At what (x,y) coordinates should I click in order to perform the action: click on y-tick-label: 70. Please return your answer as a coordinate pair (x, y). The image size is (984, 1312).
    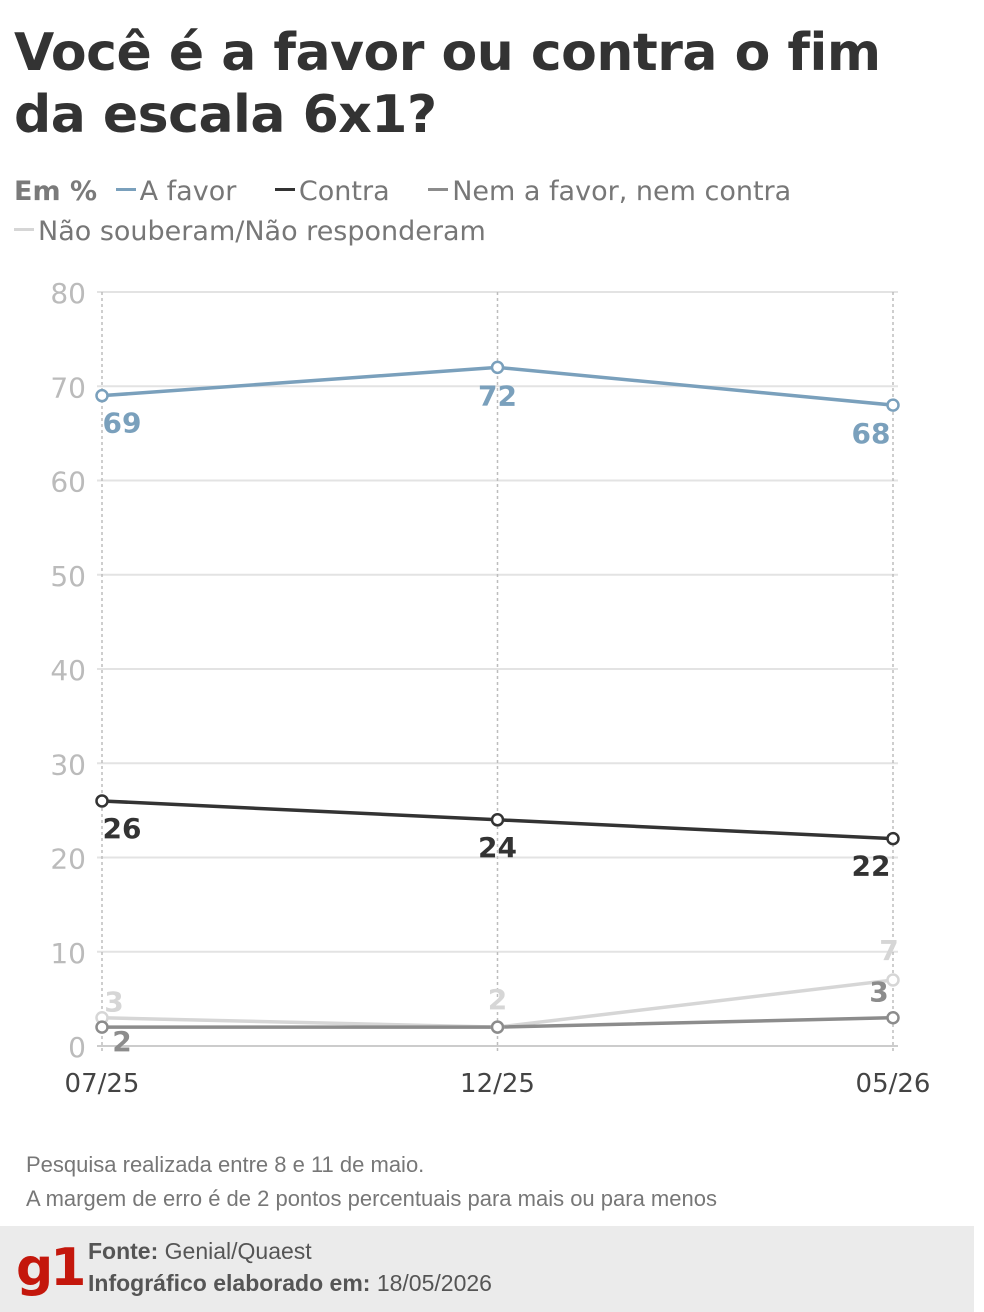
    Looking at the image, I should click on (68, 387).